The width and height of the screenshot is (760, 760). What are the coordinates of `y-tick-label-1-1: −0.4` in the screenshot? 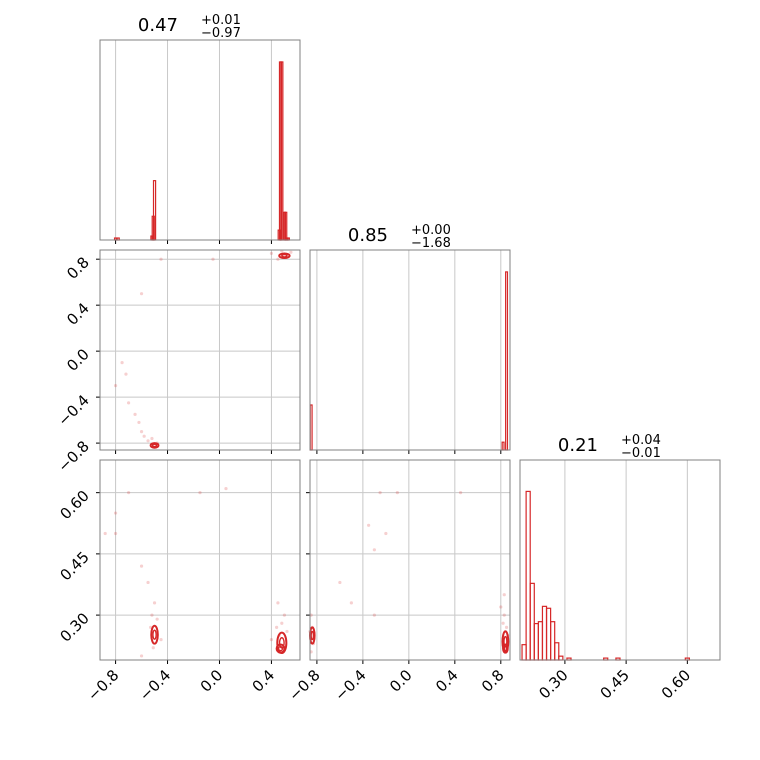 It's located at (73, 410).